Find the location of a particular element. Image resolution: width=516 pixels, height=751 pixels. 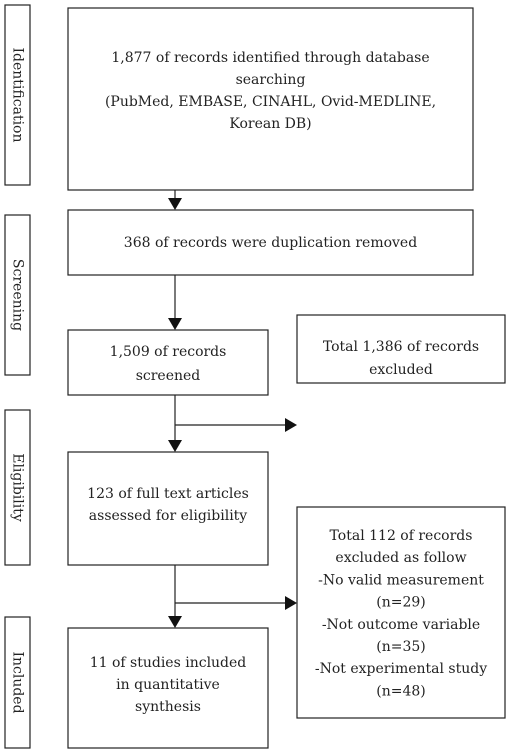

box-text: Korean DB) is located at coordinates (270, 124).